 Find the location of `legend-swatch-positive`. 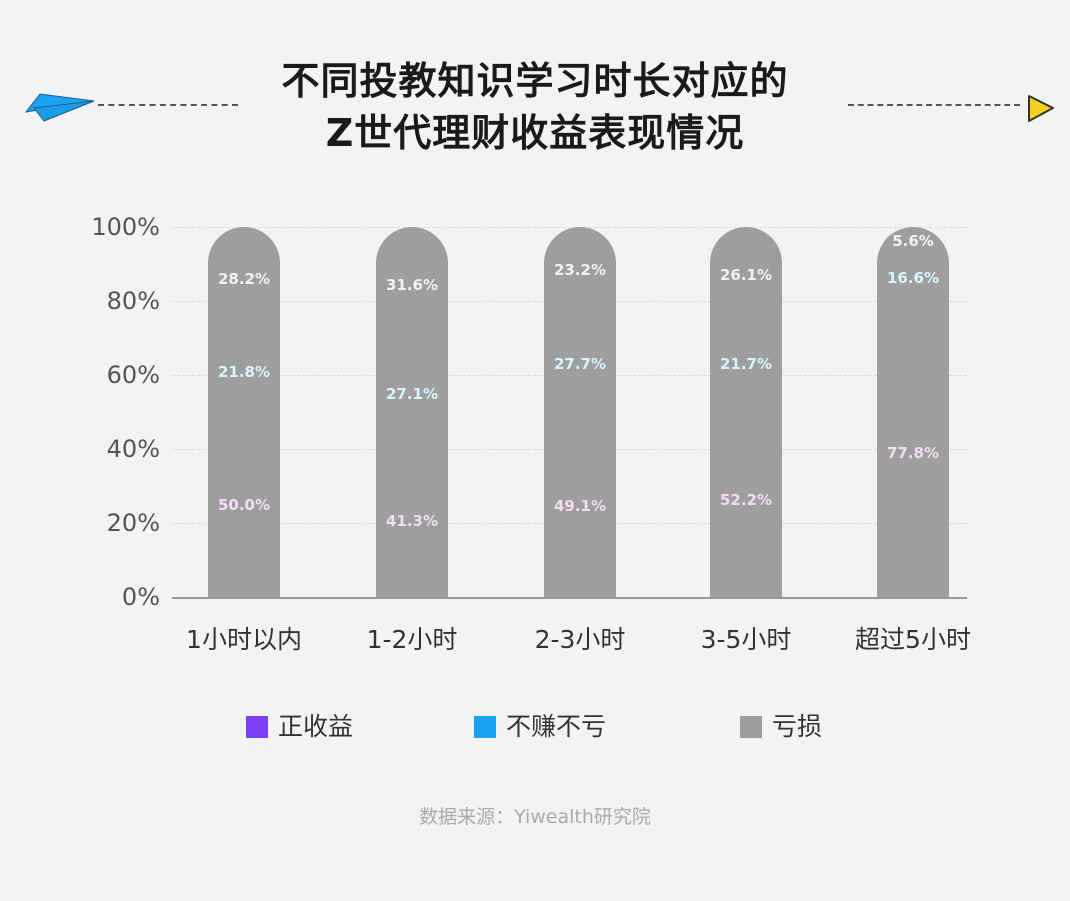

legend-swatch-positive is located at coordinates (257, 727).